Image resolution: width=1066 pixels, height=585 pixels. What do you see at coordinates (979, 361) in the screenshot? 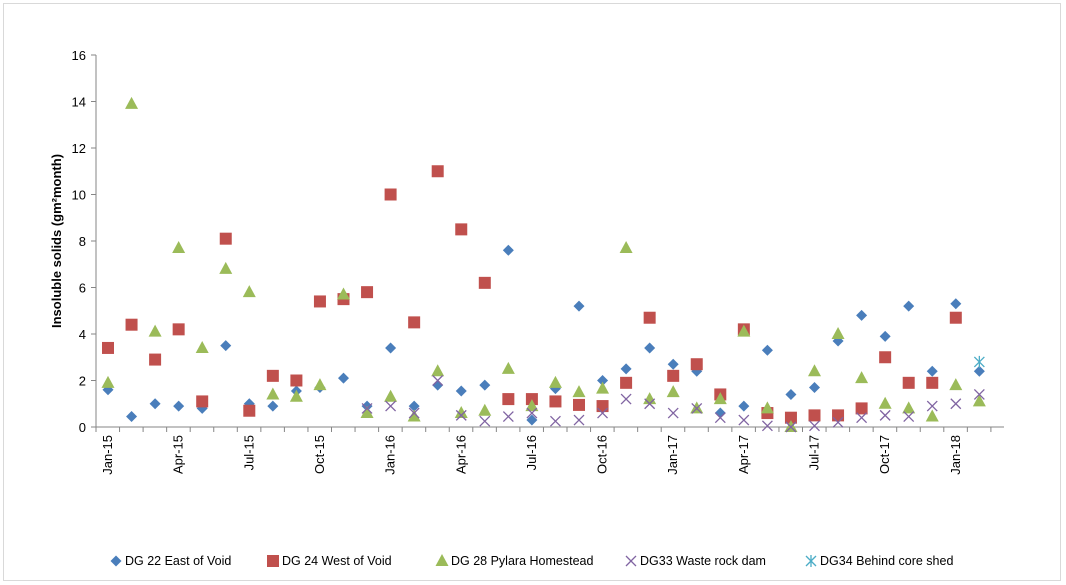
I see `data-point-asterisk` at bounding box center [979, 361].